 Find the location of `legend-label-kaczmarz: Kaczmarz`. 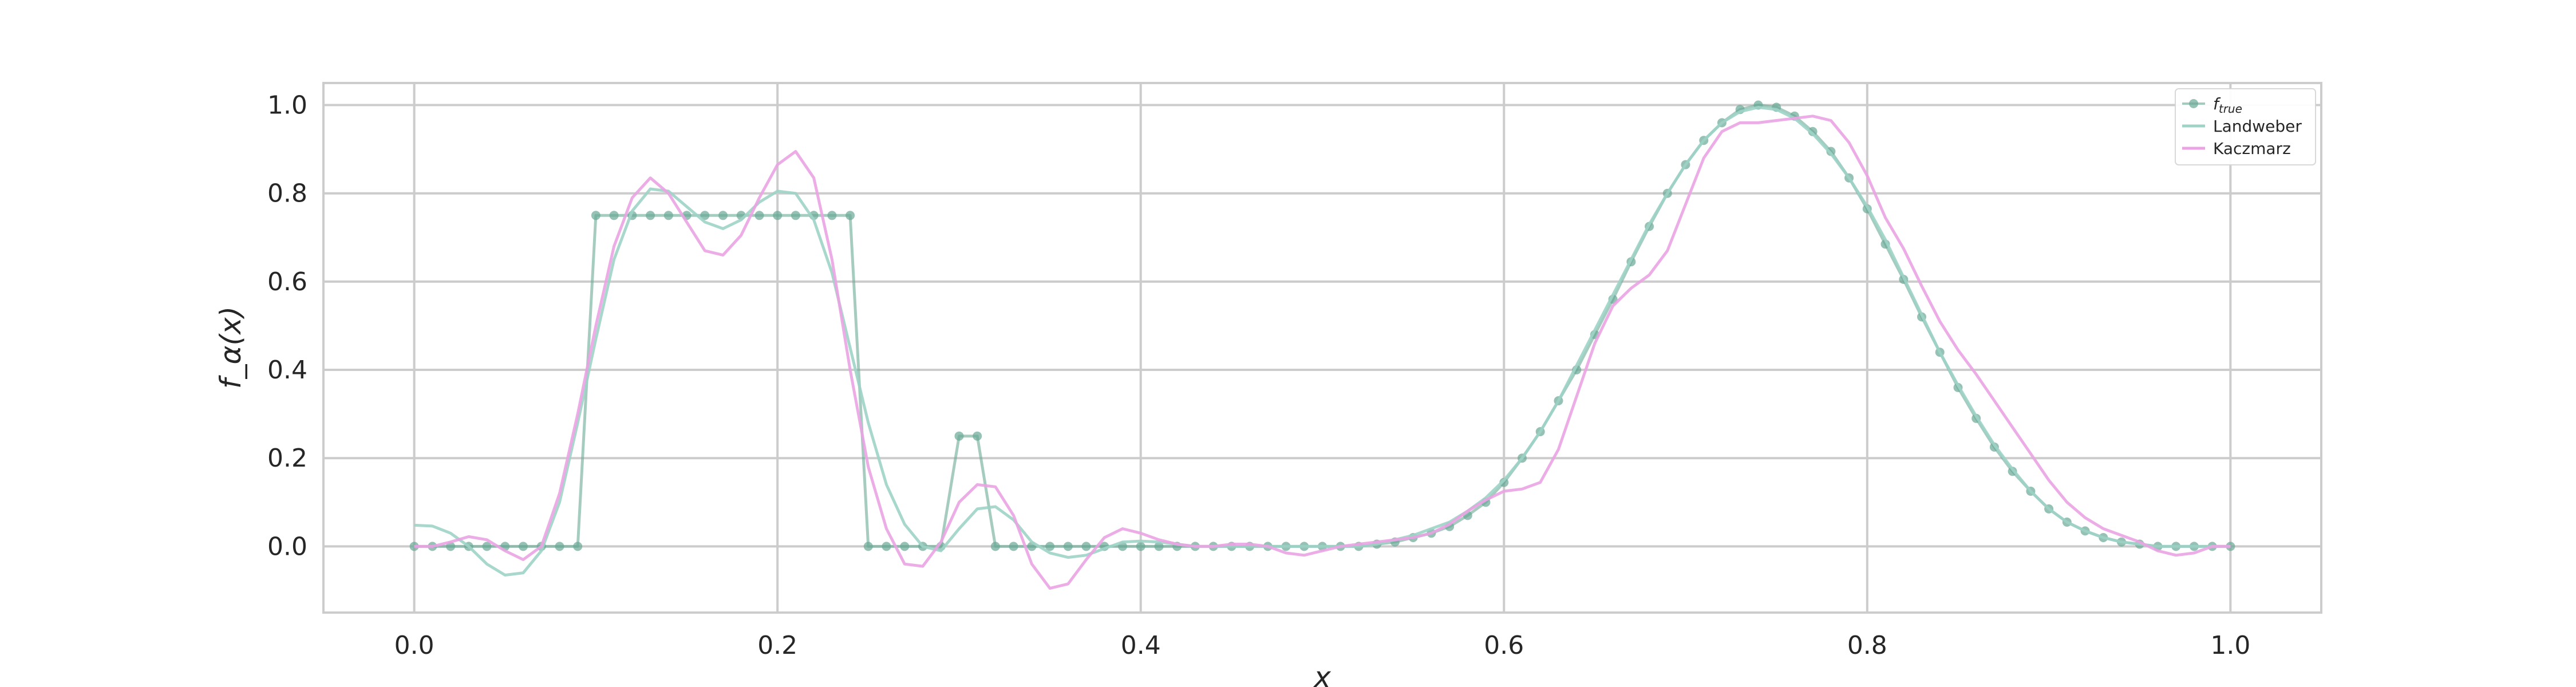

legend-label-kaczmarz: Kaczmarz is located at coordinates (2252, 148).